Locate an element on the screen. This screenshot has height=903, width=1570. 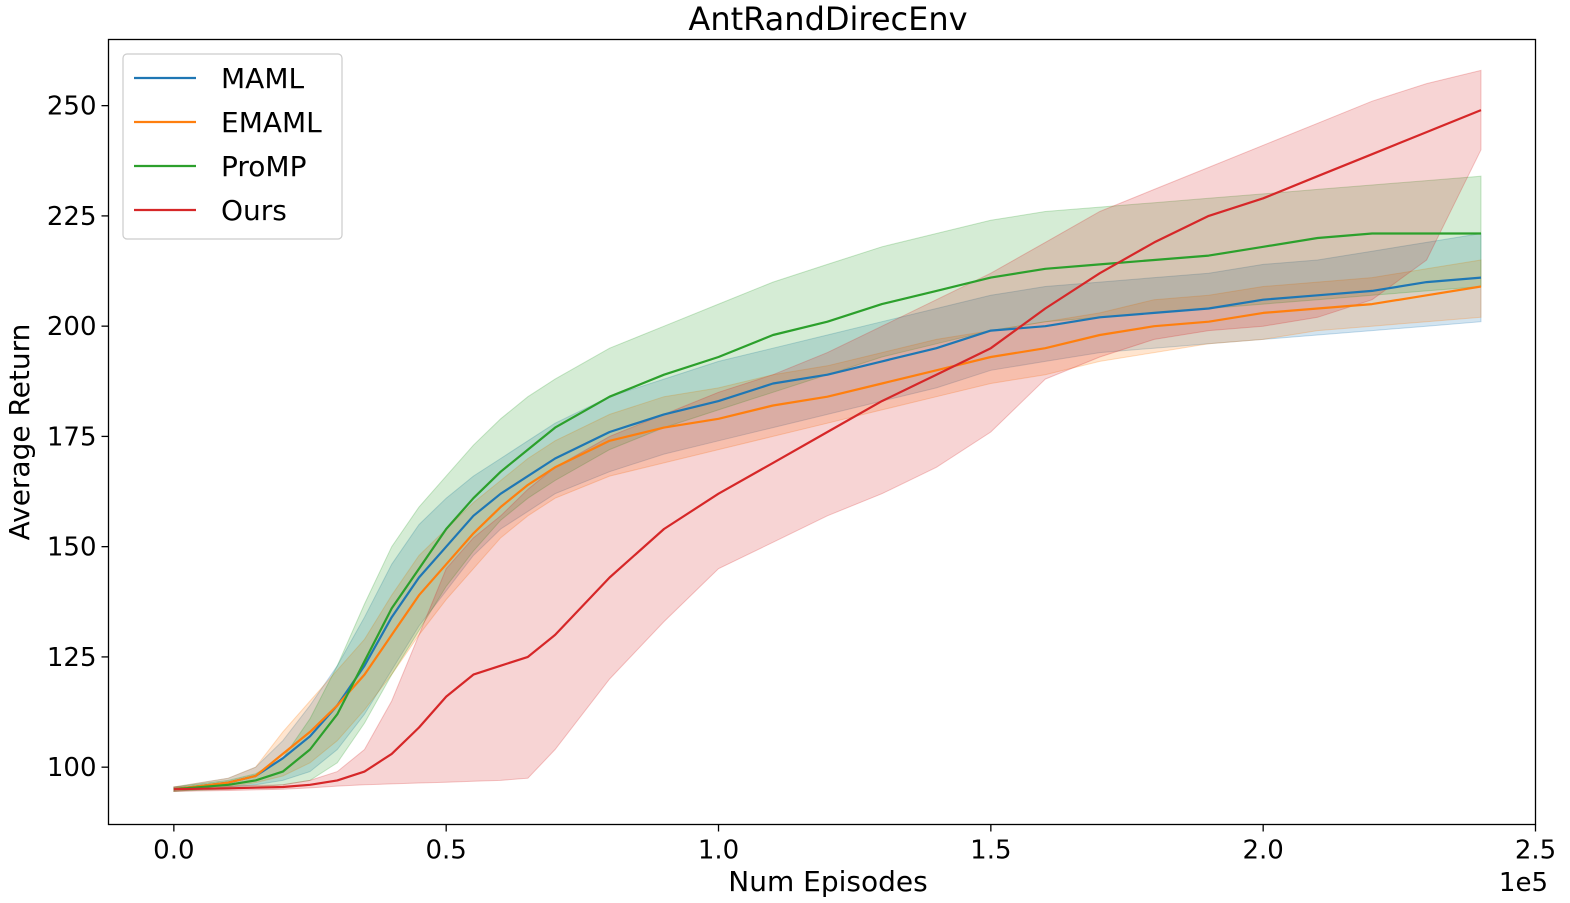
y-tick-label: 200 is located at coordinates (72, 327).